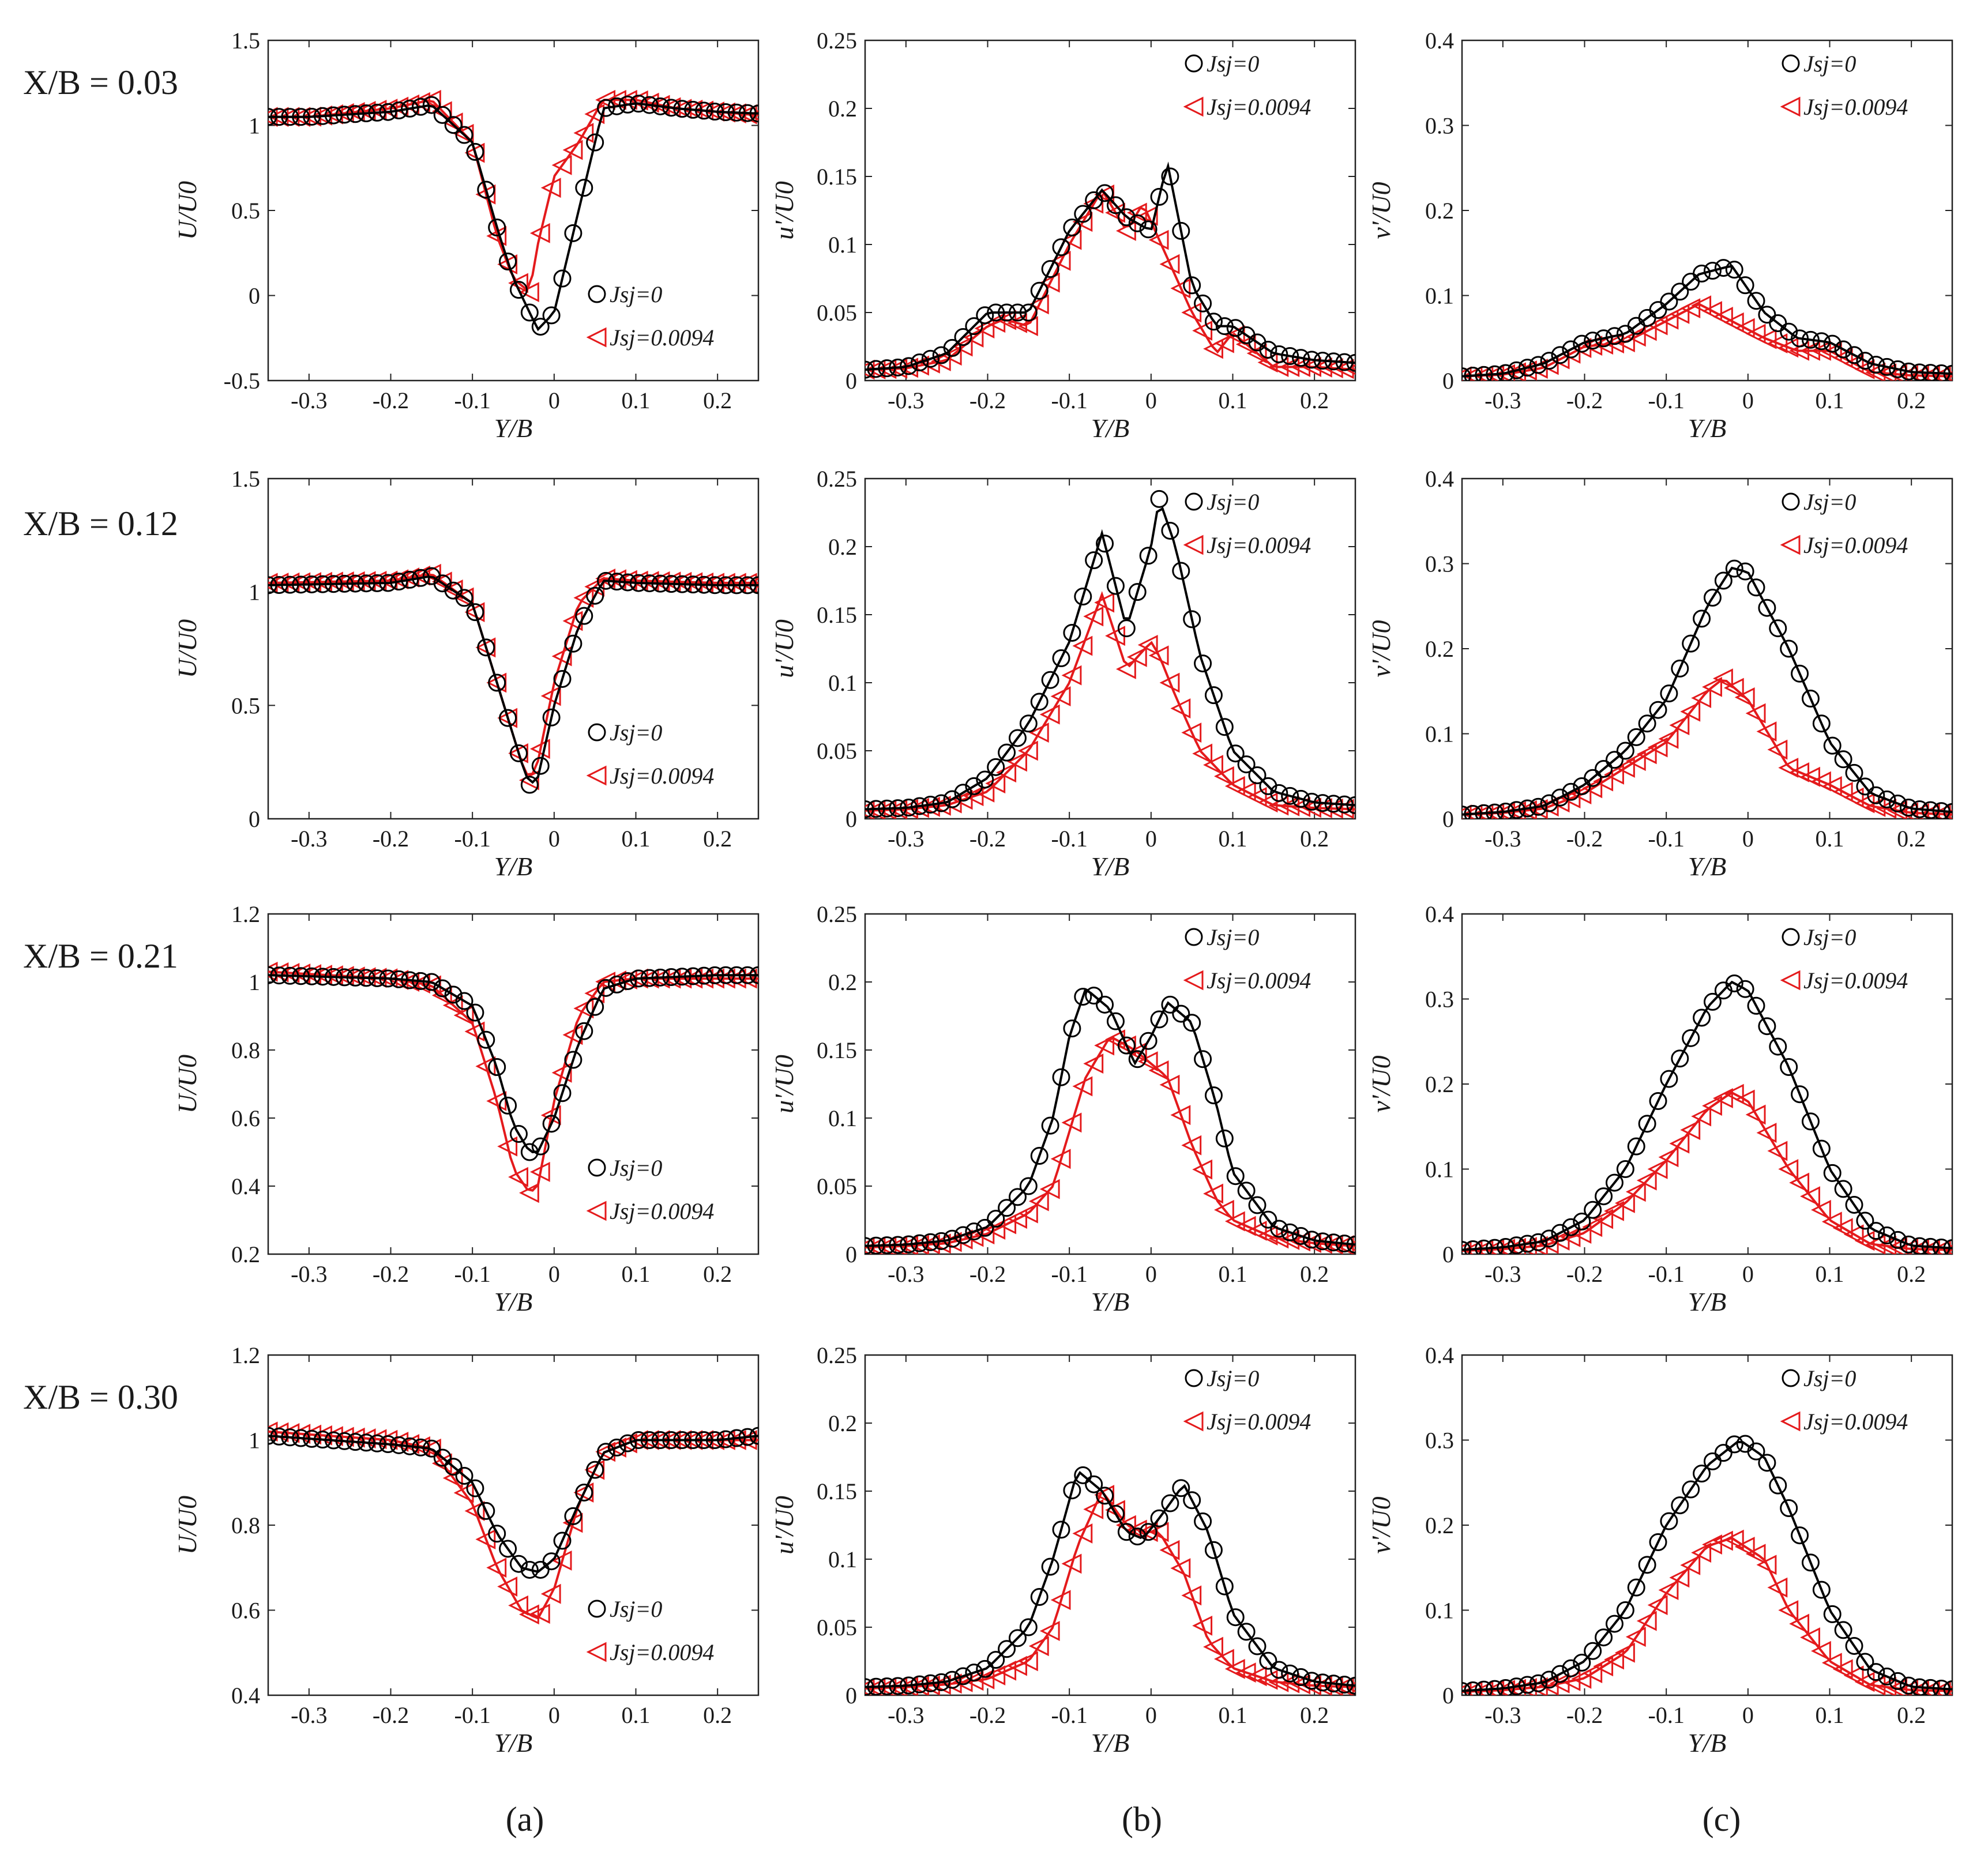 This screenshot has width=1988, height=1859. Describe the element at coordinates (245, 1050) in the screenshot. I see `y-tick-label: 0.8` at that location.